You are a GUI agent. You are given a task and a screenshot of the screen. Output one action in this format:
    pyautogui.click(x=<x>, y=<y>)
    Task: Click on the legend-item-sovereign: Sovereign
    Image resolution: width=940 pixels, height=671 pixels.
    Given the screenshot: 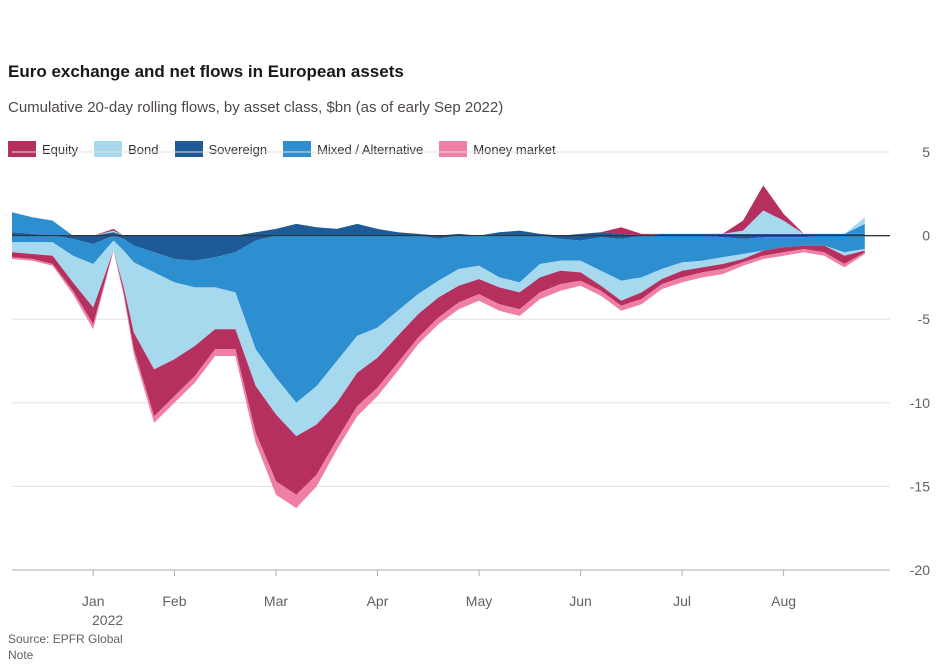 What is the action you would take?
    pyautogui.click(x=221, y=149)
    